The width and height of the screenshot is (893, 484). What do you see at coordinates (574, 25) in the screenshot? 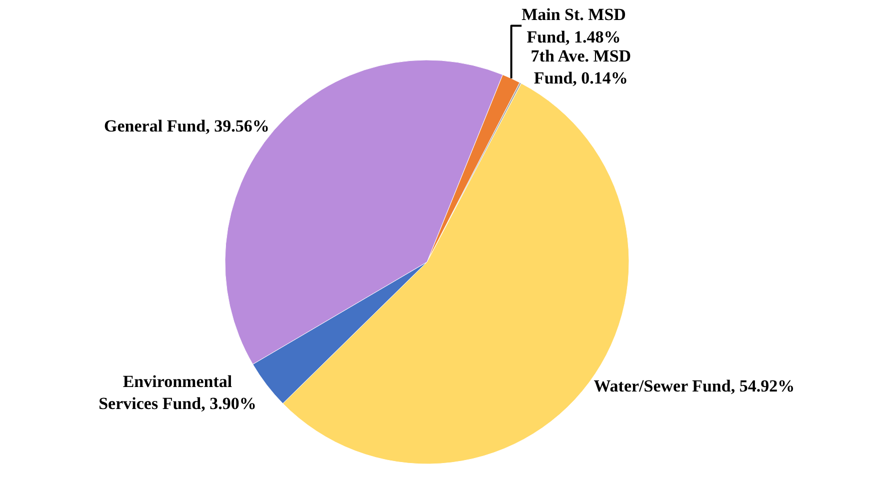
I see `slice-label: Main St. MSD Fund, 1.48%` at bounding box center [574, 25].